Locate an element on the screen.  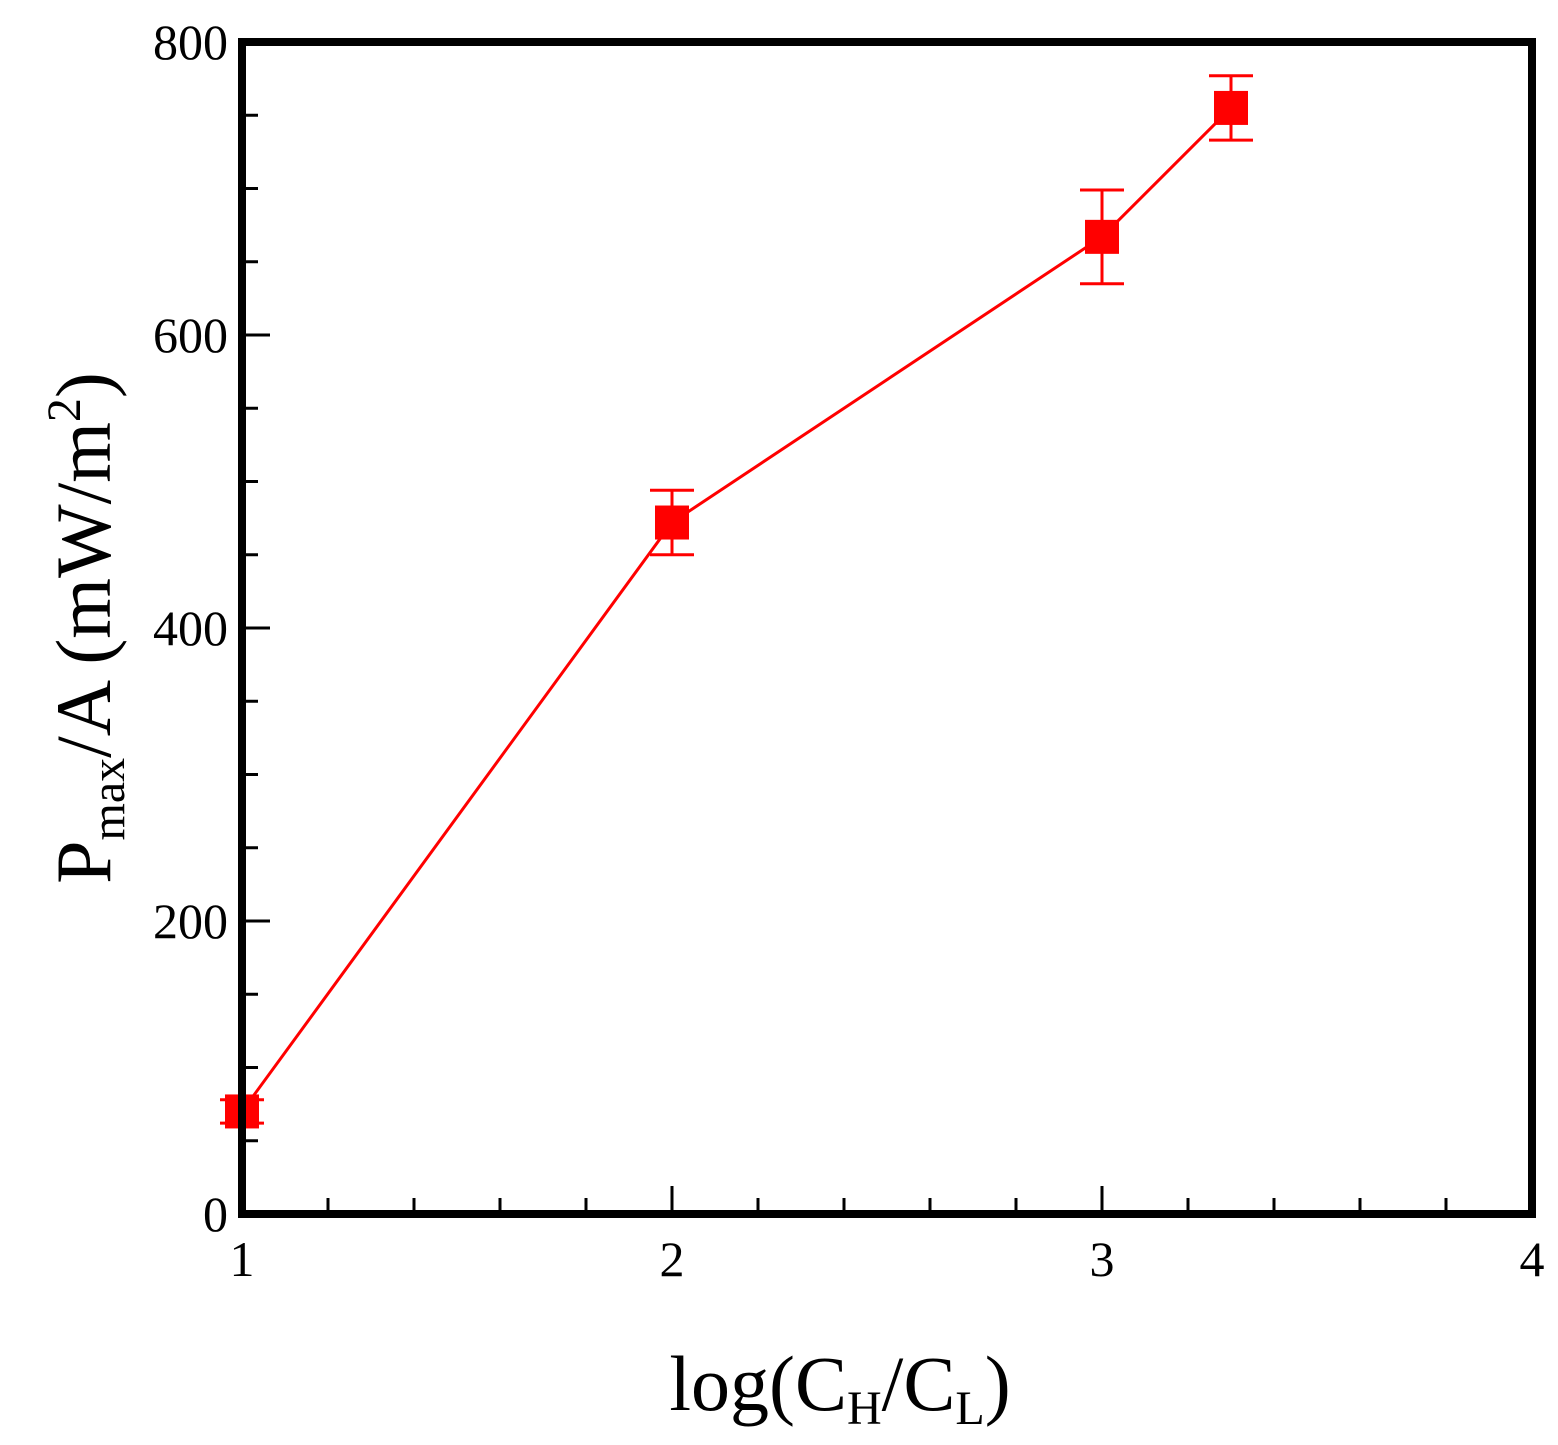
x-tick-label: 2 is located at coordinates (672, 1259).